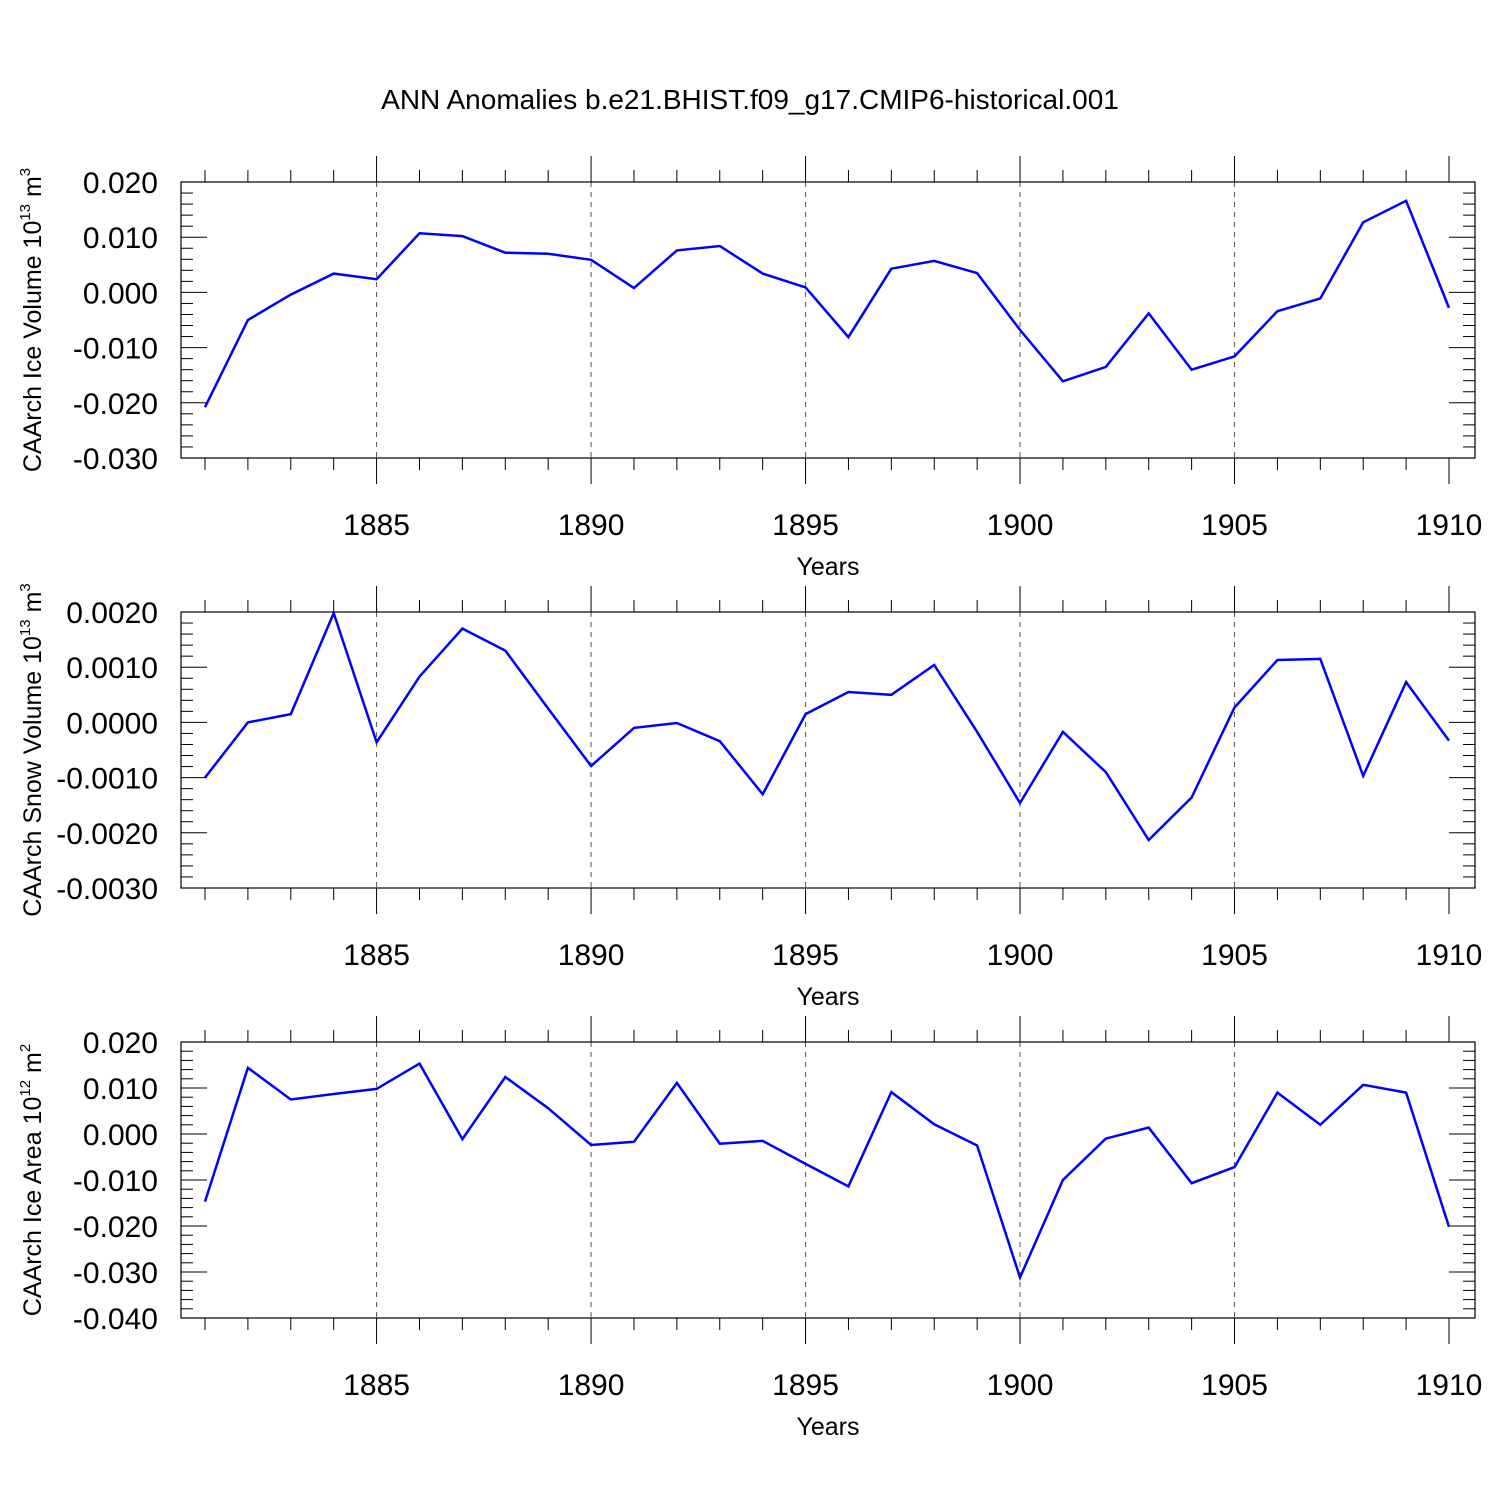 The width and height of the screenshot is (1500, 1500). I want to click on y-tick-label: -0.0010, so click(107, 779).